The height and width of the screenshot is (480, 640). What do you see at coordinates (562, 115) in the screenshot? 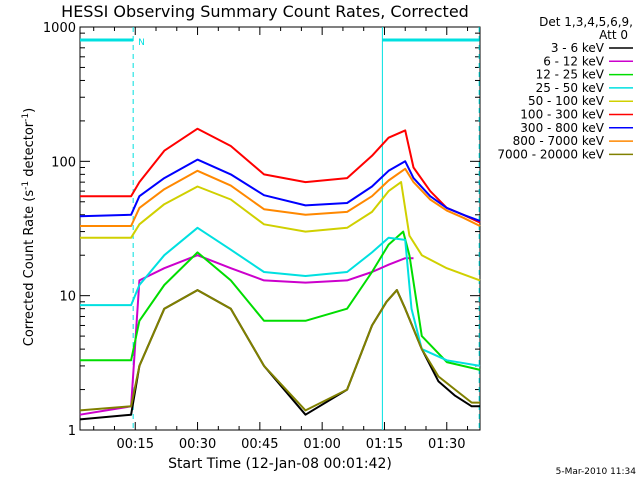
I see `legend-entry-label: 100 - 300 keV` at bounding box center [562, 115].